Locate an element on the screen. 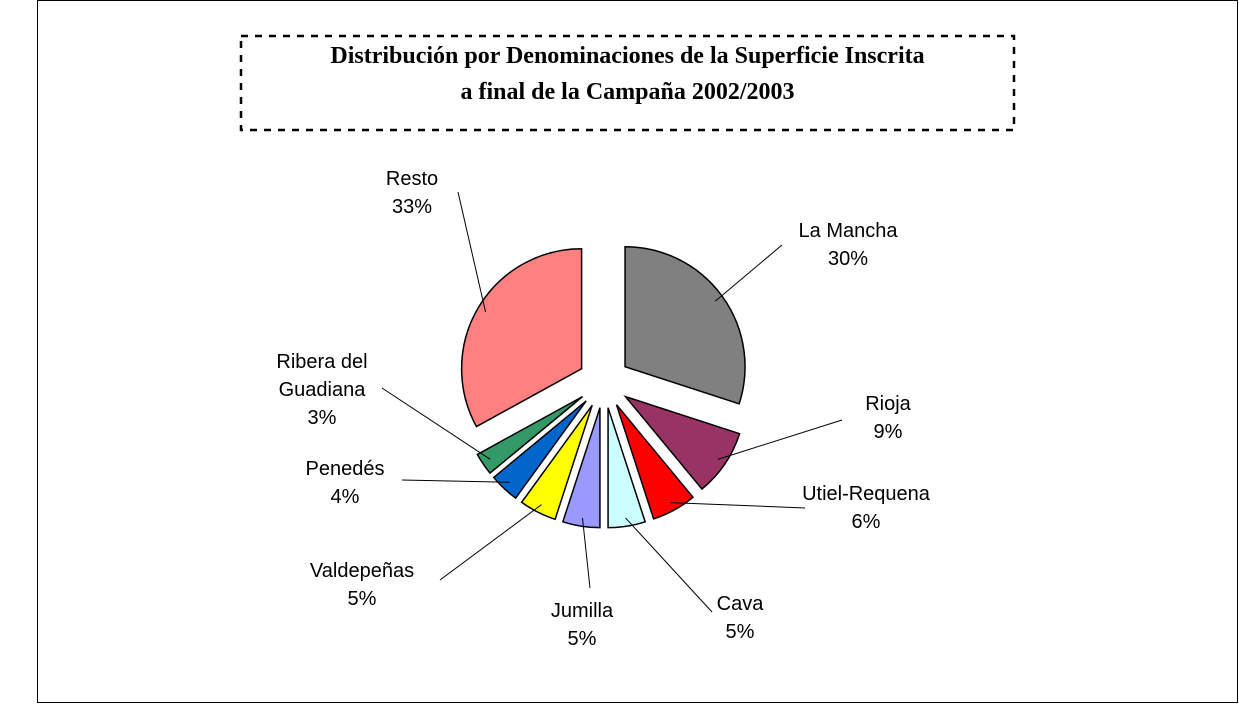  title-box is located at coordinates (627, 83).